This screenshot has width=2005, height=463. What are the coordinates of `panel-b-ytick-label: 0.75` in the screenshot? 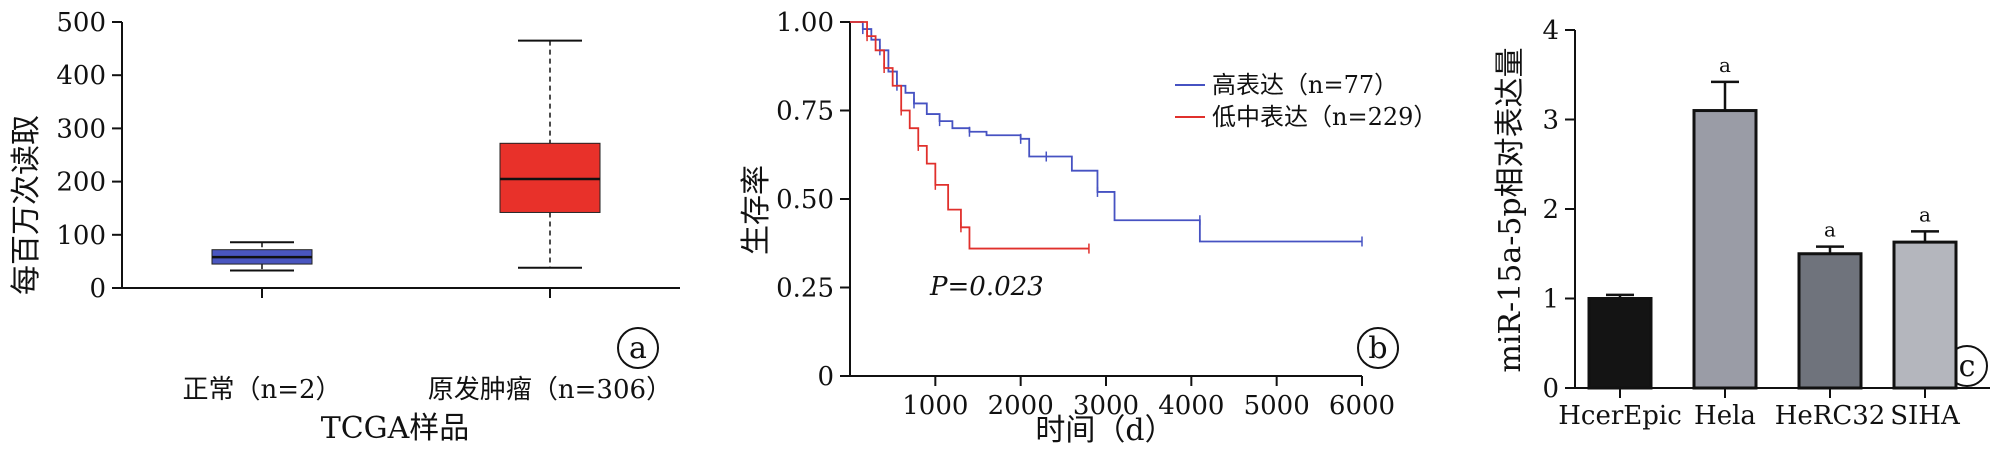 It's located at (805, 112).